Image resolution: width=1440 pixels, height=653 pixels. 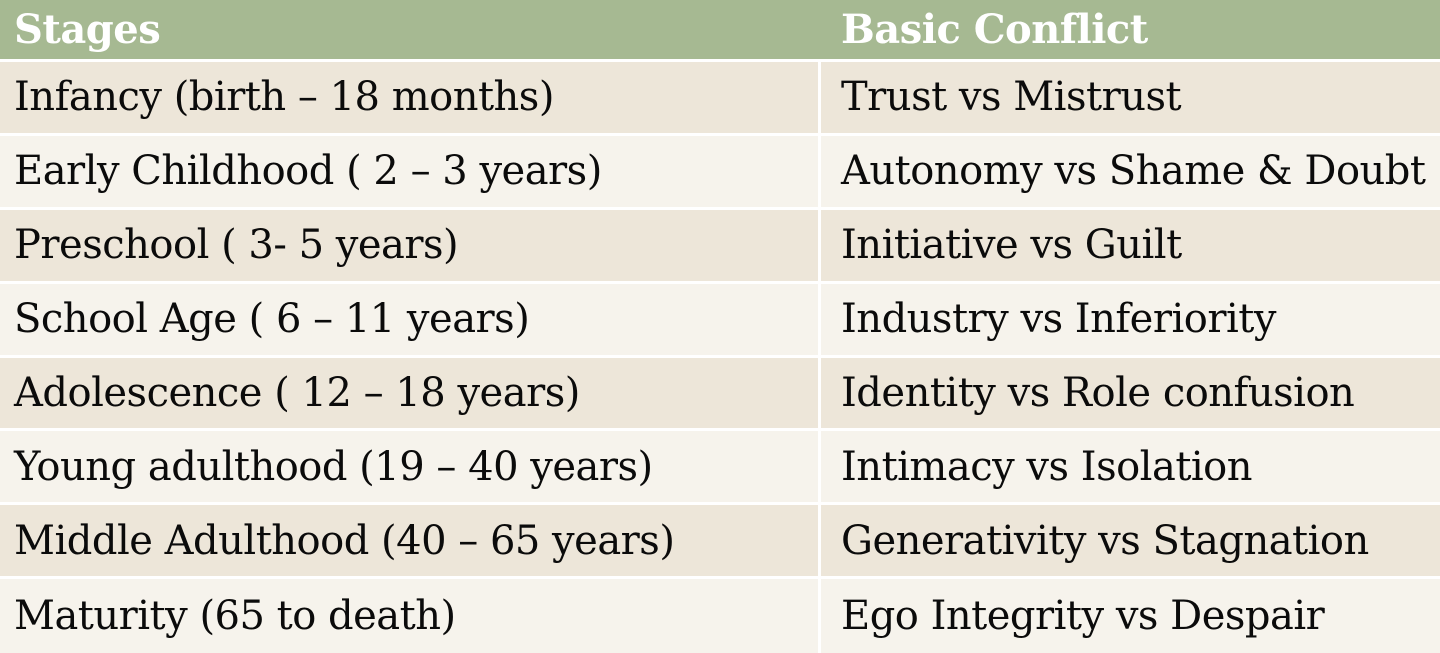 What do you see at coordinates (409, 320) in the screenshot?
I see `stage-cell: School Age ( 6 – 11 years)` at bounding box center [409, 320].